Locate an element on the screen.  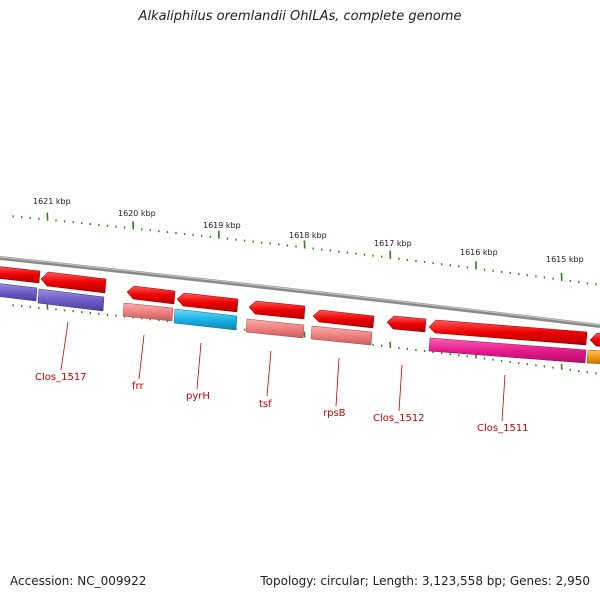
kbp-label: 1616 kbp is located at coordinates (479, 252).